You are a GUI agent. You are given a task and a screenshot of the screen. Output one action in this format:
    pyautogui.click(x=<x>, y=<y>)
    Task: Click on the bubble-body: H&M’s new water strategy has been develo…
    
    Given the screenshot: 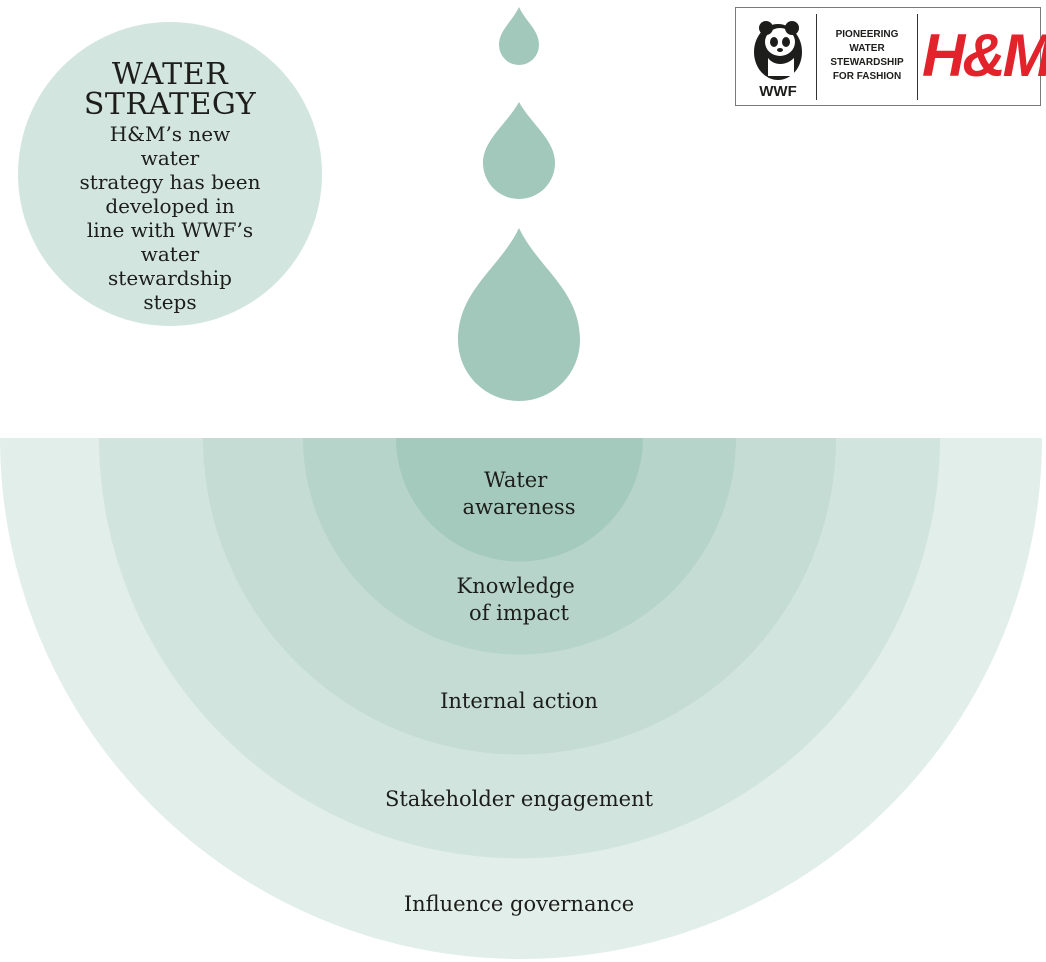 What is the action you would take?
    pyautogui.click(x=170, y=218)
    